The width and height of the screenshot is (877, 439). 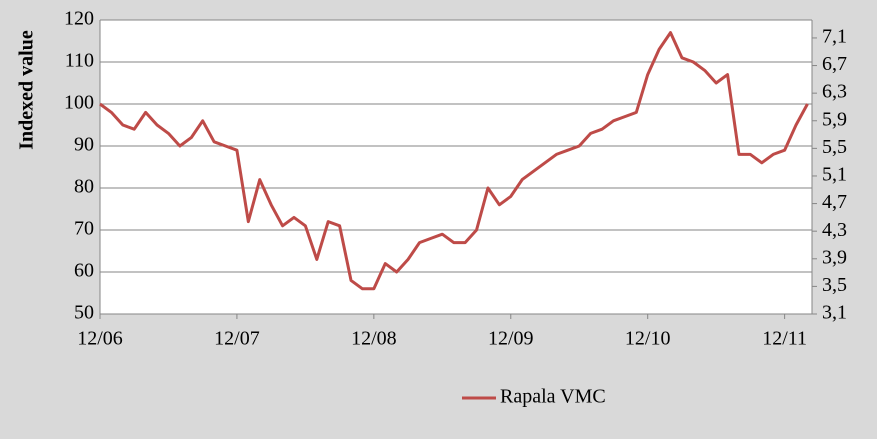 I want to click on y2-tick-label: 6,7, so click(x=834, y=64).